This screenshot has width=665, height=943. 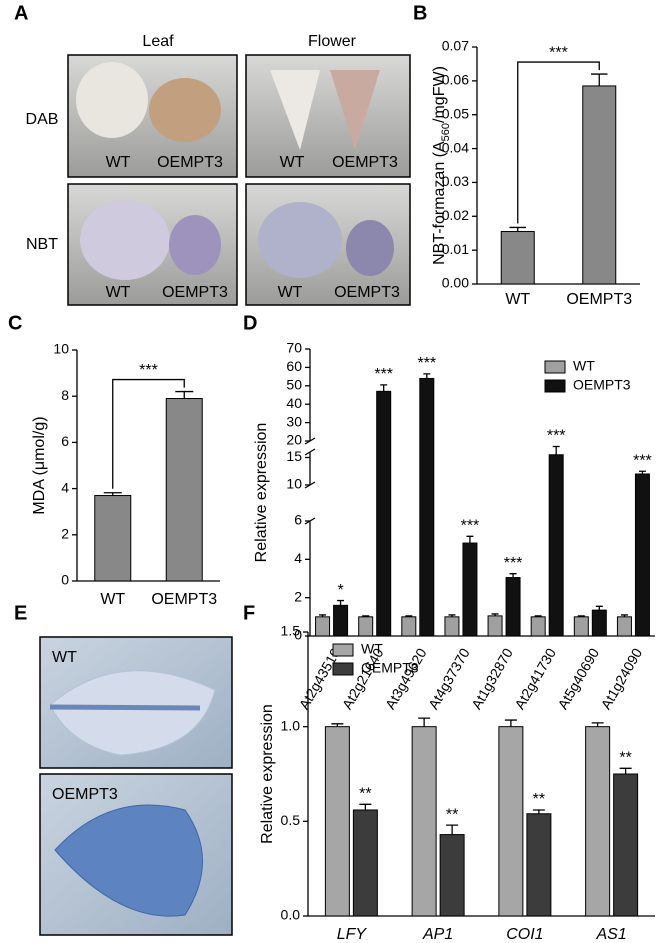 What do you see at coordinates (112, 599) in the screenshot?
I see `x-tick-label: WT` at bounding box center [112, 599].